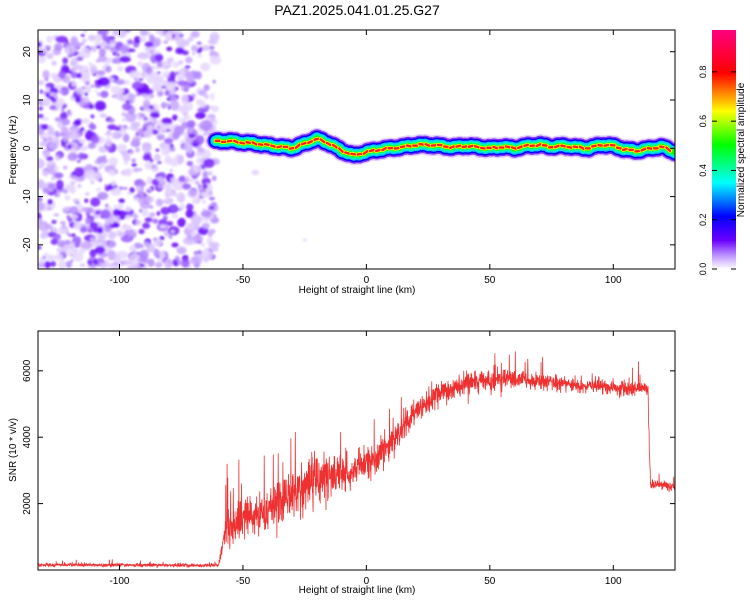 This screenshot has height=600, width=750. What do you see at coordinates (703, 219) in the screenshot?
I see `colorbar-tick-label: 0.2` at bounding box center [703, 219].